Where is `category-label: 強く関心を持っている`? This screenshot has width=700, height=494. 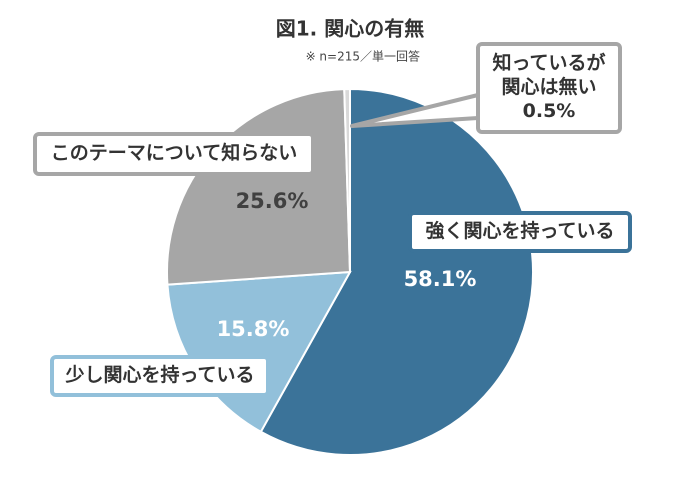
category-label: 強く関心を持っている is located at coordinates (520, 231).